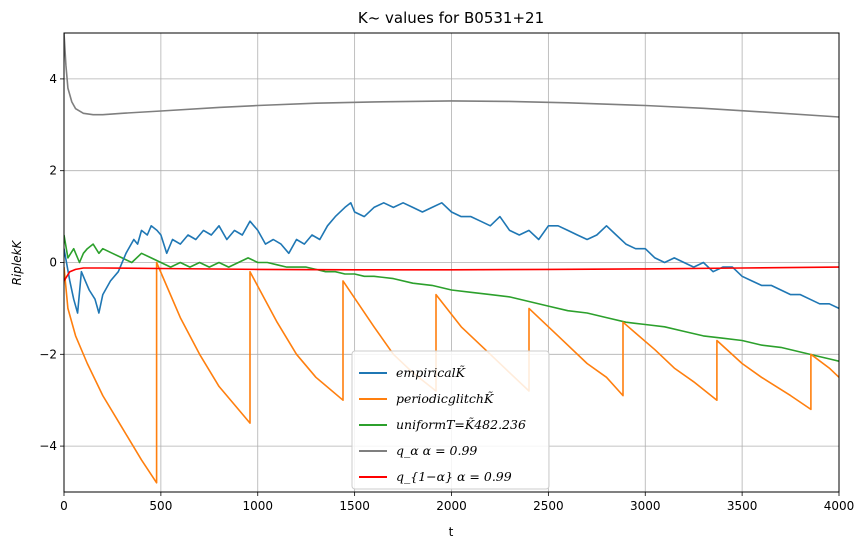  Describe the element at coordinates (451, 506) in the screenshot. I see `x-tick-label: 2000` at that location.